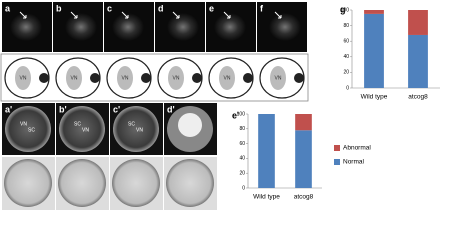 This screenshot has width=449, height=240. I want to click on panel-label: e', so click(235, 115).